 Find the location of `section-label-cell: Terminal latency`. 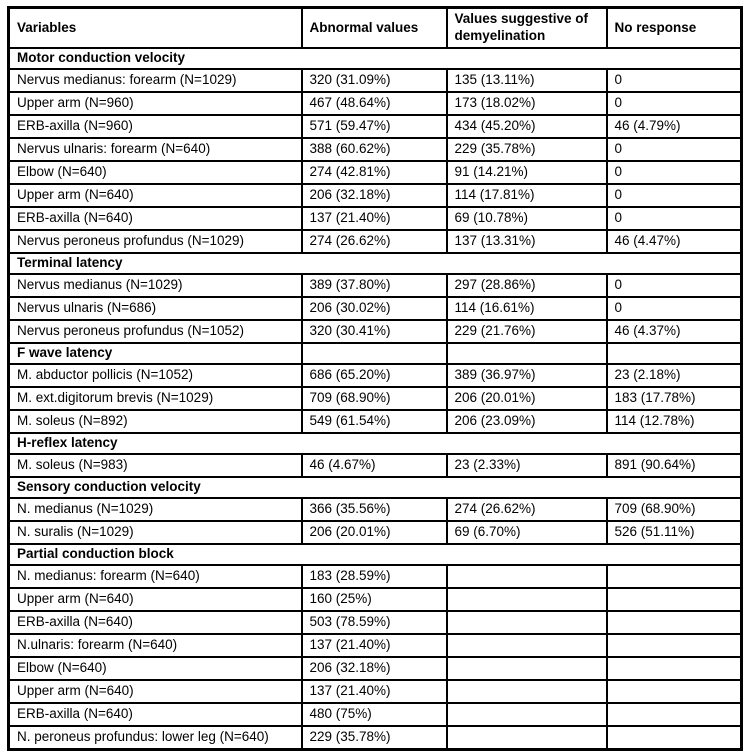

section-label-cell: Terminal latency is located at coordinates (375, 263).